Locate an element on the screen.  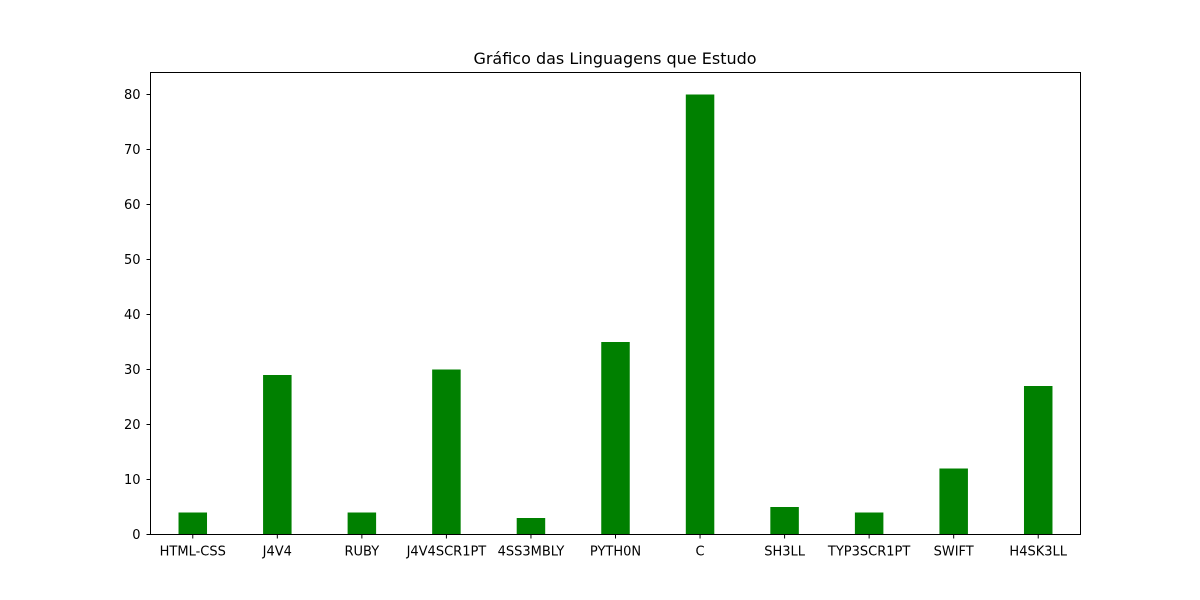
bar-j4v4scr1pt is located at coordinates (446, 452).